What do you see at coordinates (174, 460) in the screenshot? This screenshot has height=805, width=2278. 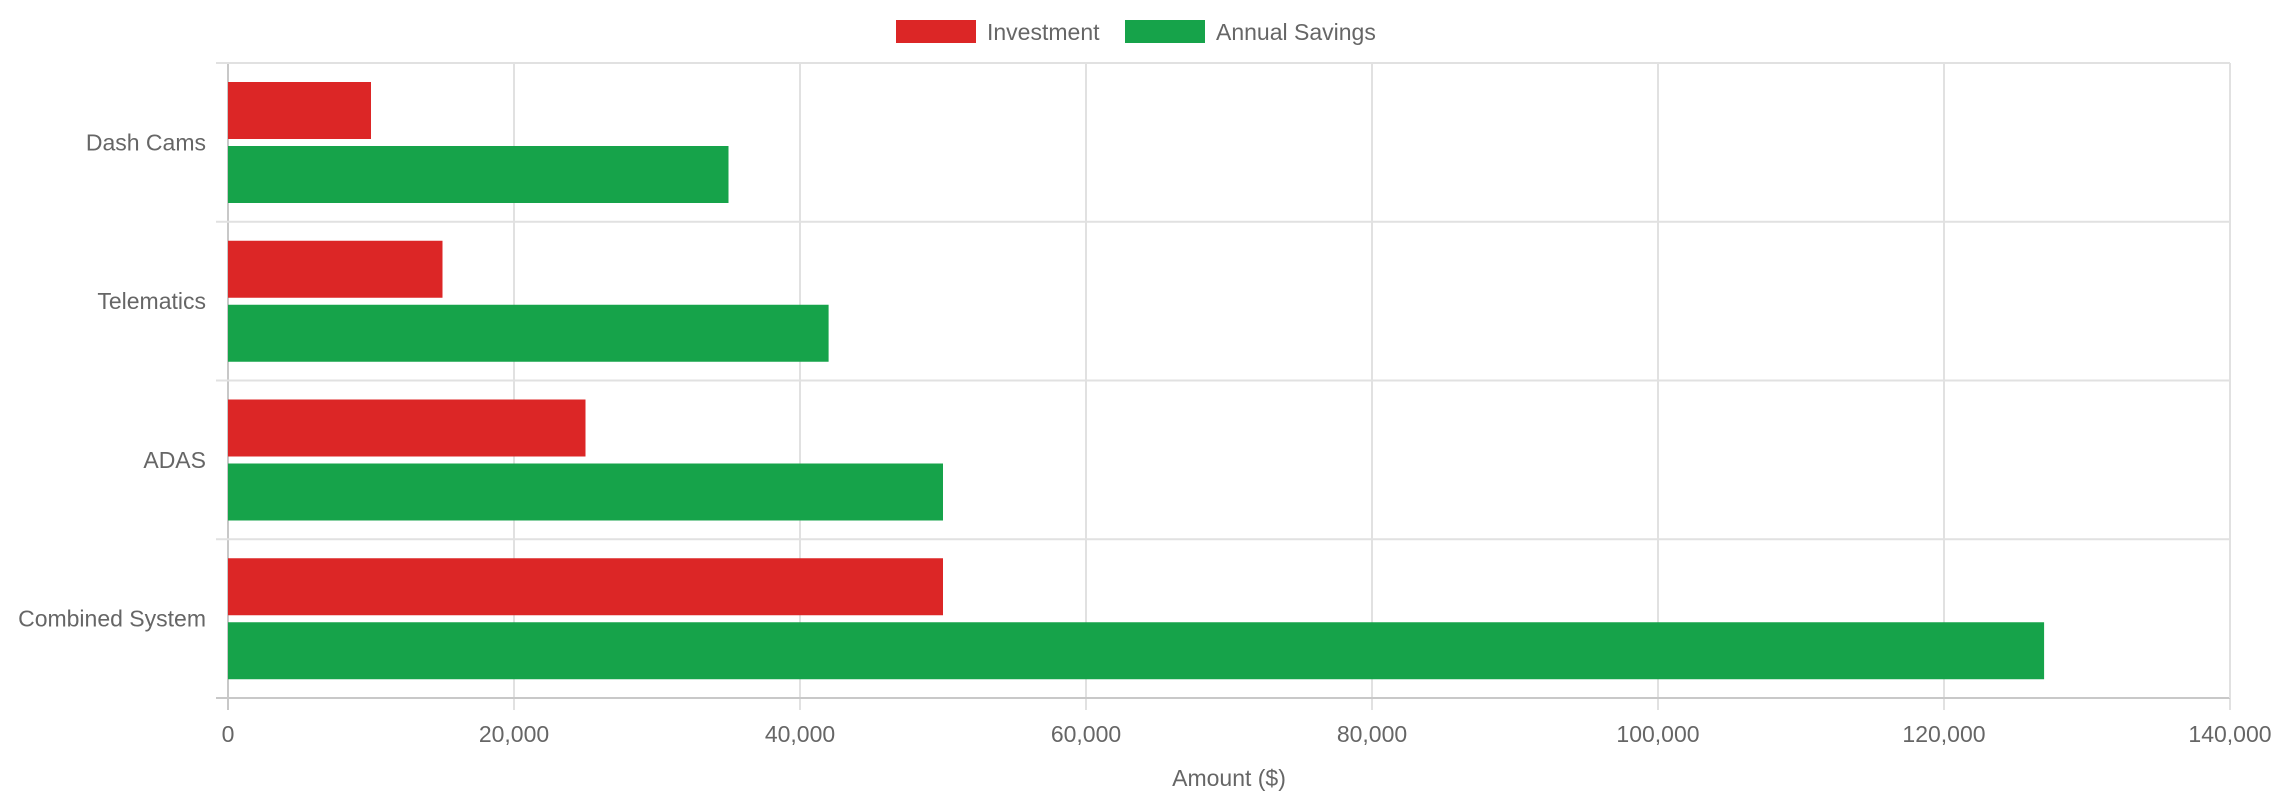 I see `y-category-label: ADAS` at bounding box center [174, 460].